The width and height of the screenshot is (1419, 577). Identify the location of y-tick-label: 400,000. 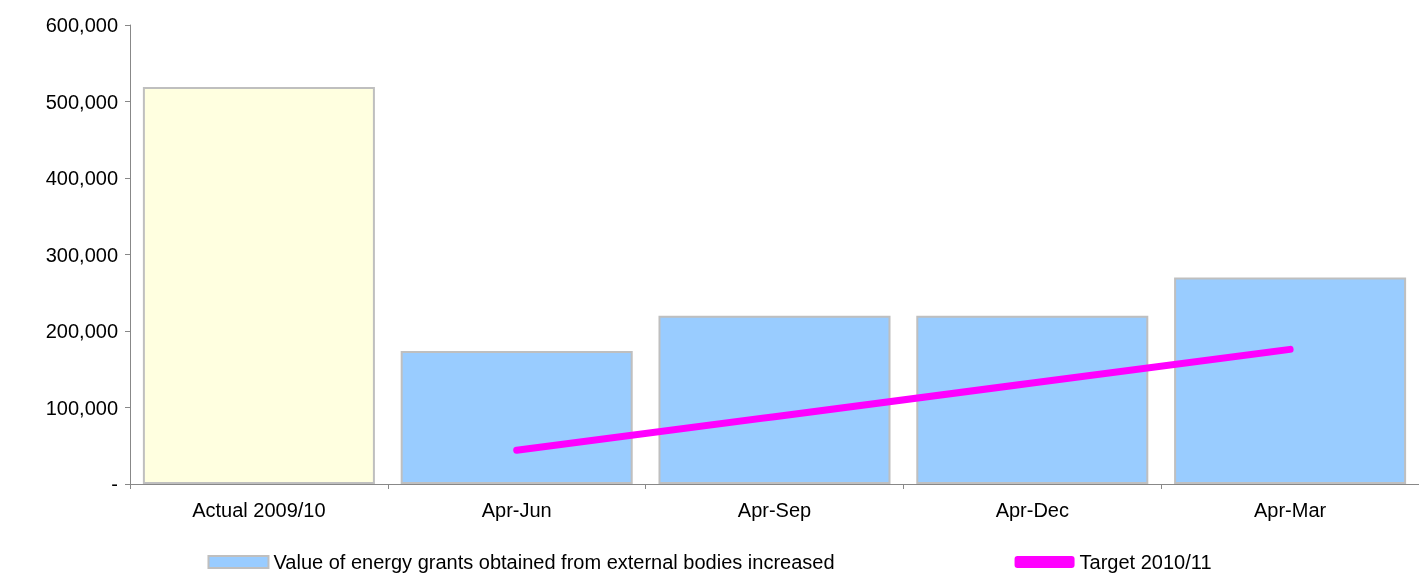
(81, 178).